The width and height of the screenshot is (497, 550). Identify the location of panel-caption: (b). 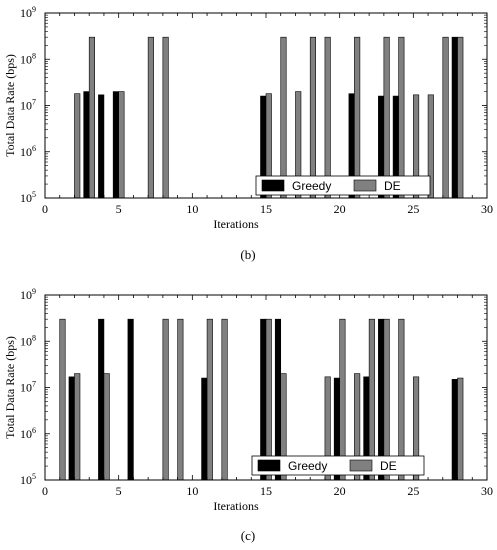
(247, 254).